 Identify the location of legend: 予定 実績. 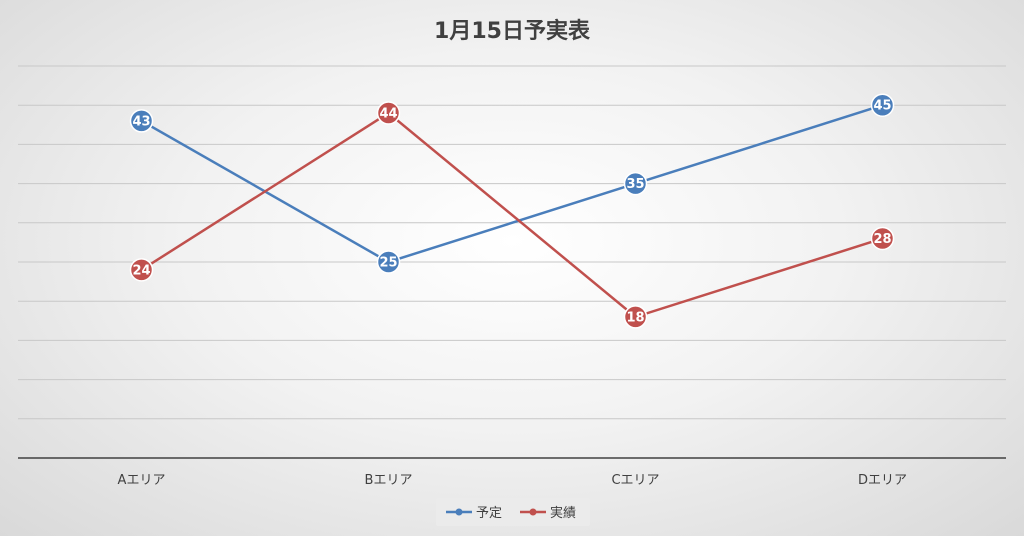
(513, 512).